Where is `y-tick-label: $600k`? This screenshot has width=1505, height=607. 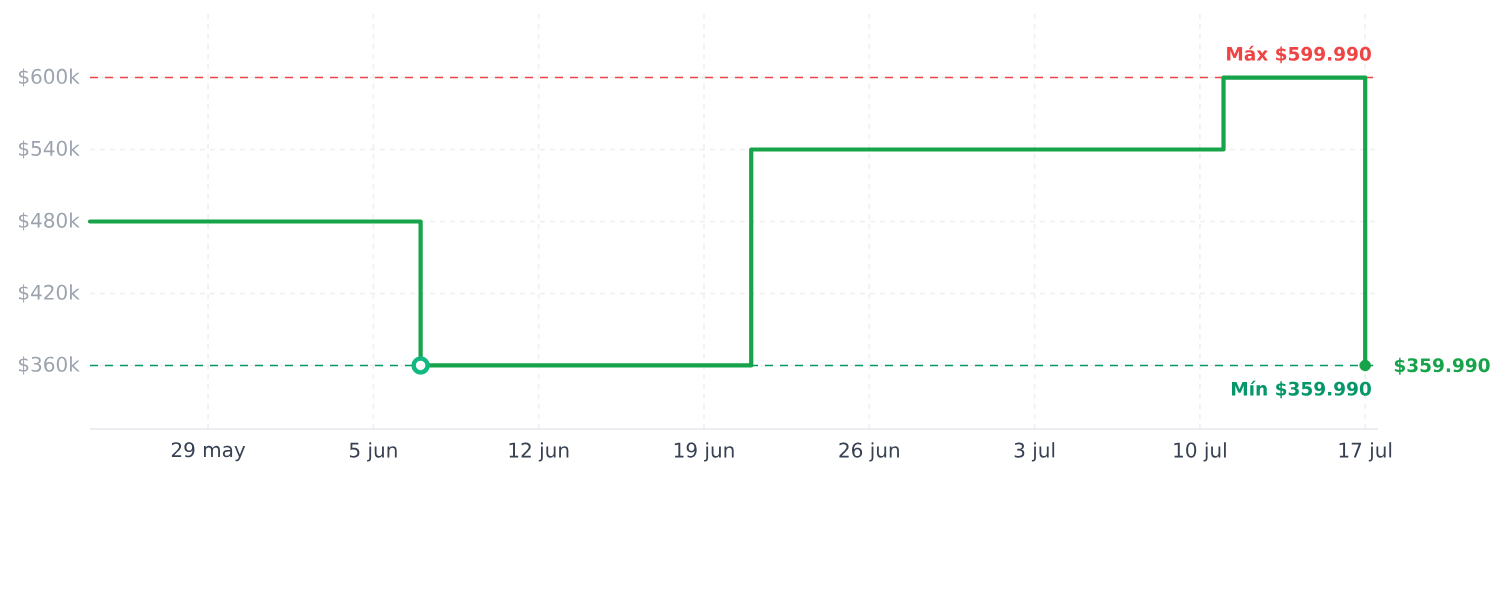
y-tick-label: $600k is located at coordinates (49, 77).